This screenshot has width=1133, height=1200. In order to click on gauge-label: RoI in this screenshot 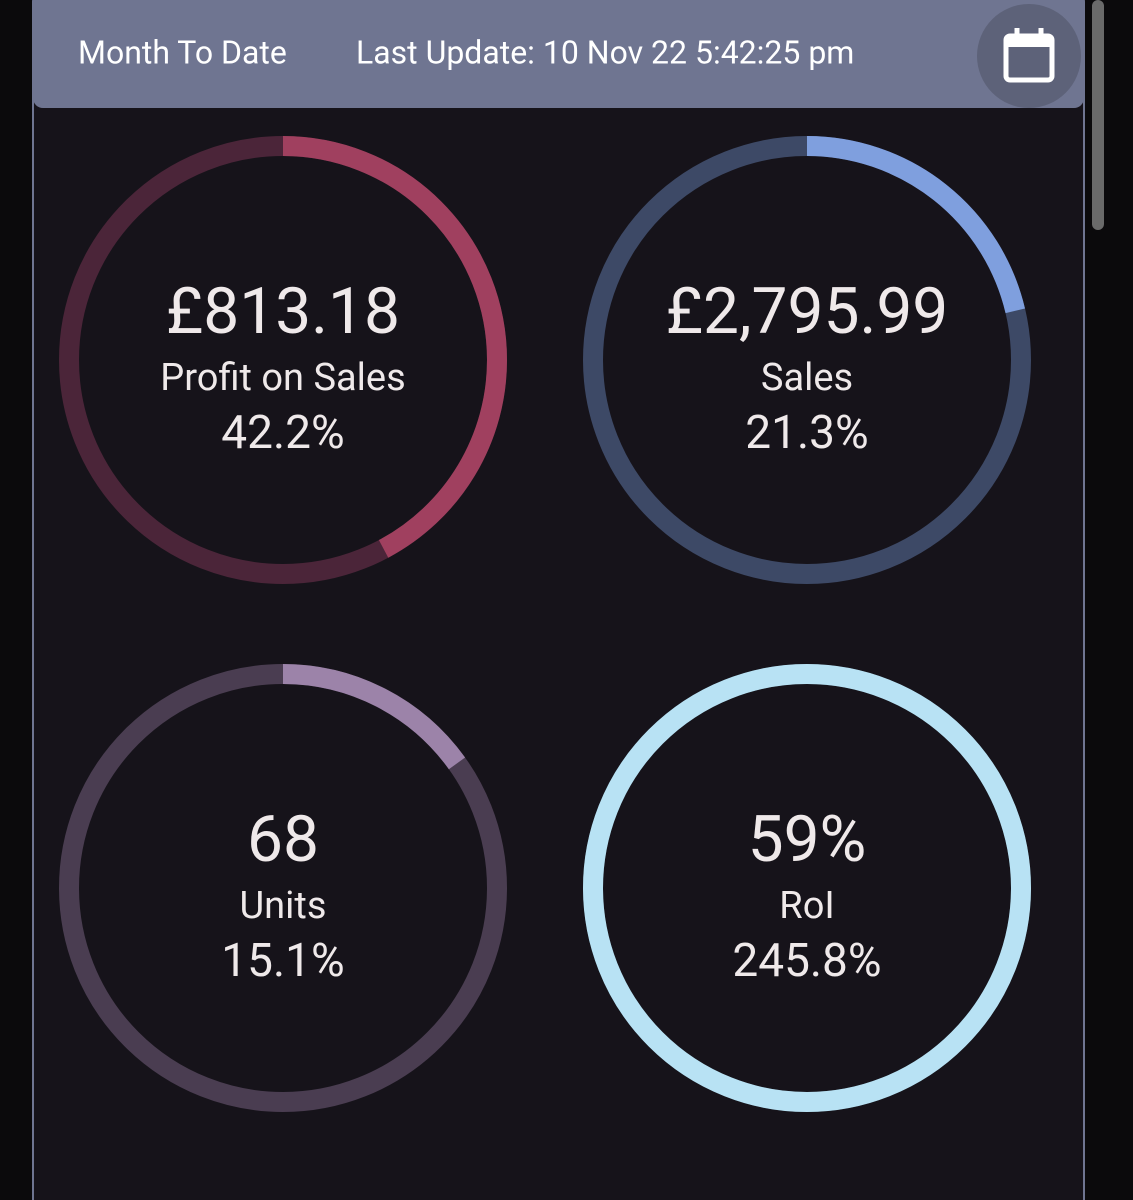, I will do `click(806, 906)`.